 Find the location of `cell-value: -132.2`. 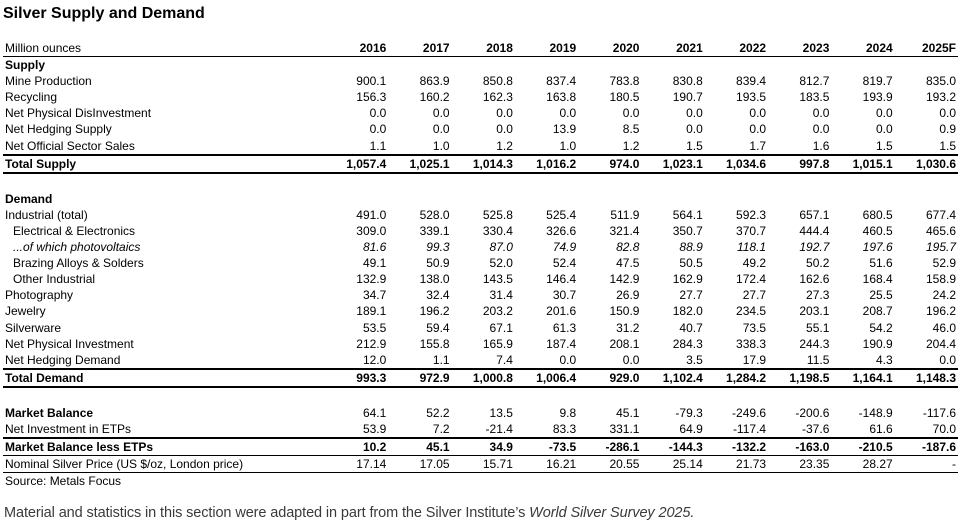

cell-value: -132.2 is located at coordinates (736, 447).